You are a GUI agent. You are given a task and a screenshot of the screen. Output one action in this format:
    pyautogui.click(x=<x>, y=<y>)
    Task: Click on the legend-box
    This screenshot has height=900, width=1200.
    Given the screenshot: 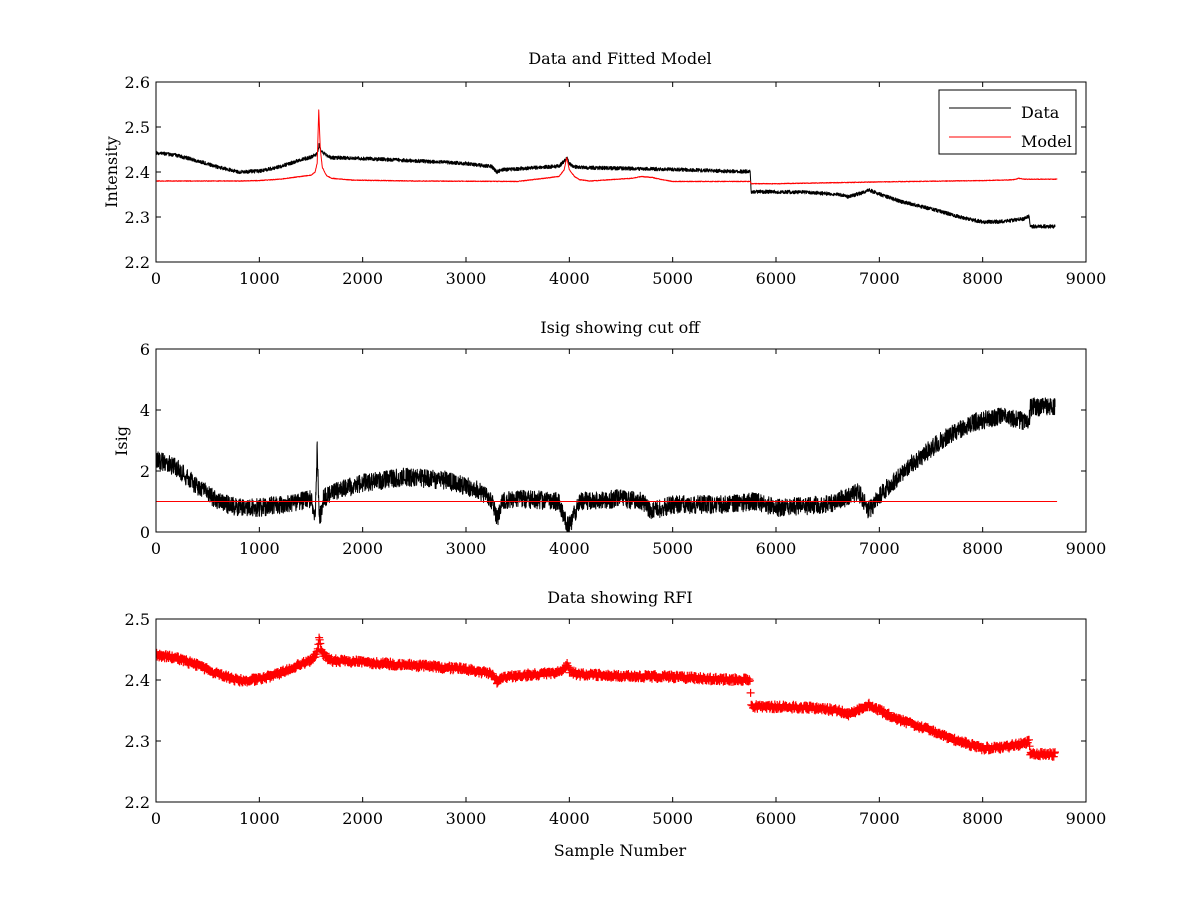 What is the action you would take?
    pyautogui.click(x=1007, y=122)
    